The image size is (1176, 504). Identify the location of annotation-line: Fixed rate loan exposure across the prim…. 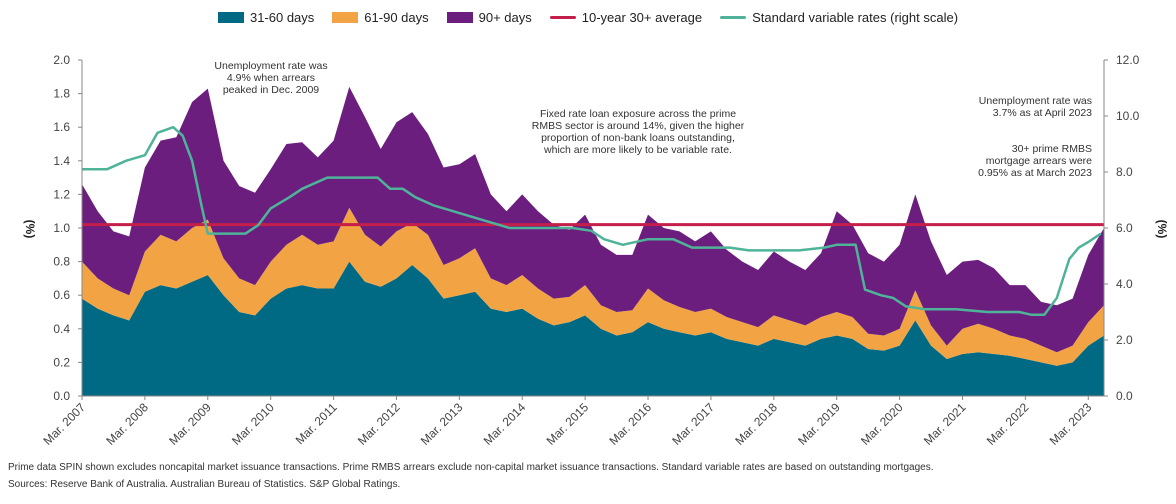
(638, 114).